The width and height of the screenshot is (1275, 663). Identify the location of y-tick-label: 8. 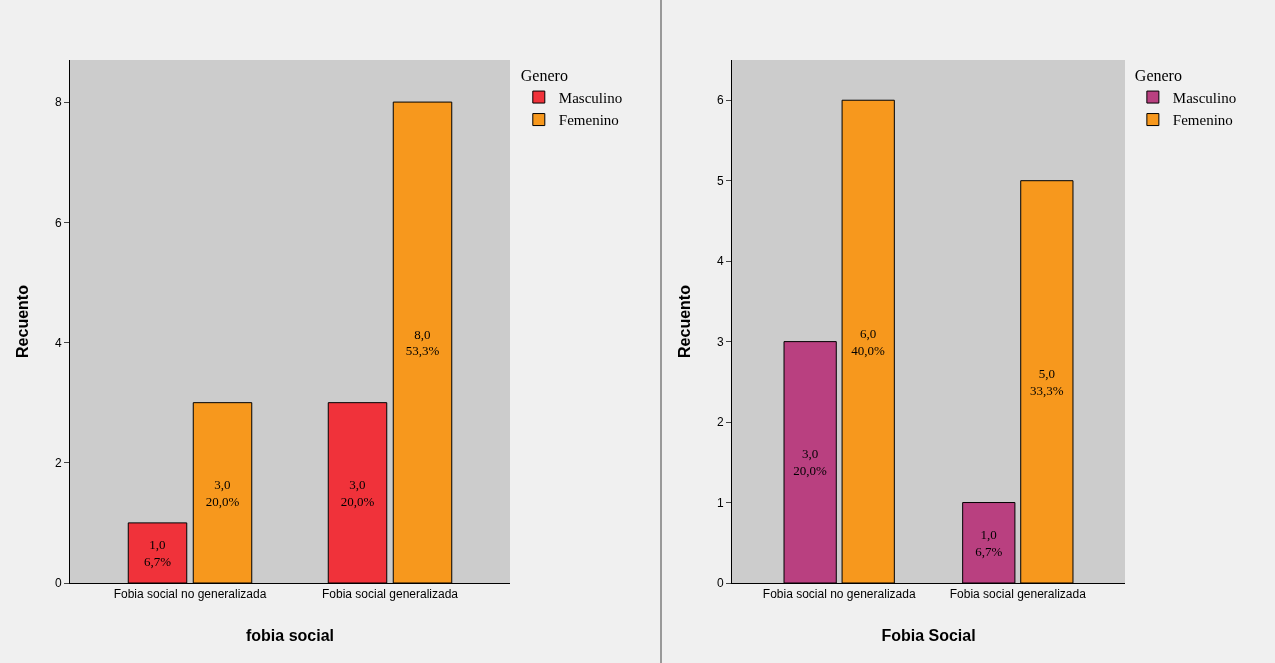
(58, 102).